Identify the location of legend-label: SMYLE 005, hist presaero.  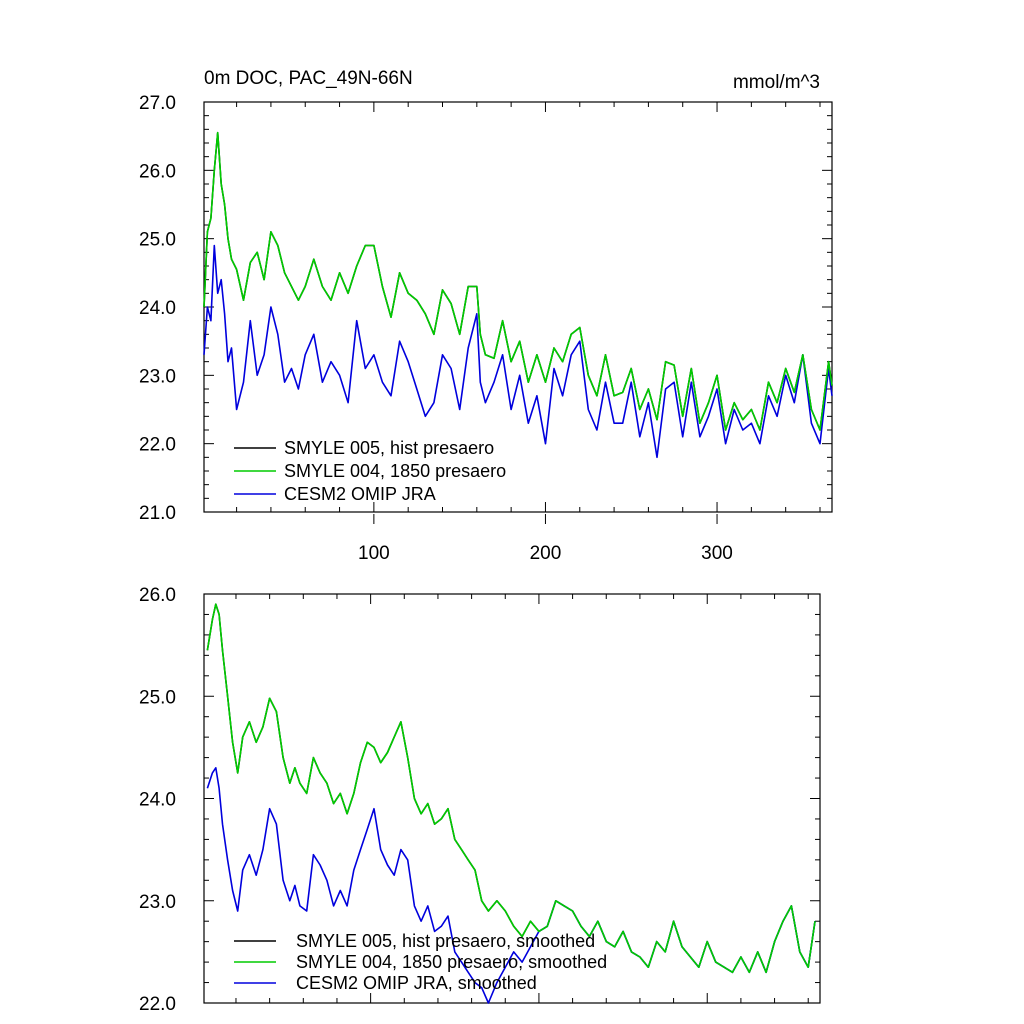
(389, 448).